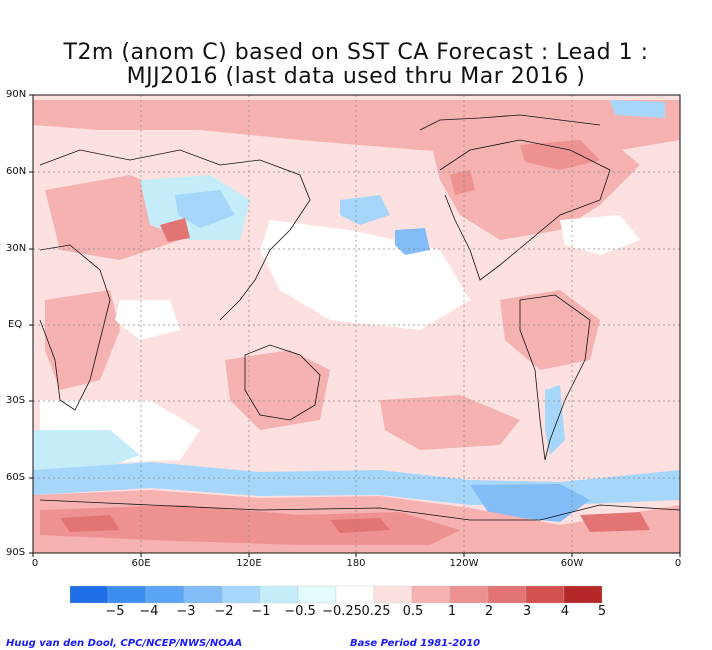  I want to click on lat-label-90n: 90N, so click(16, 94).